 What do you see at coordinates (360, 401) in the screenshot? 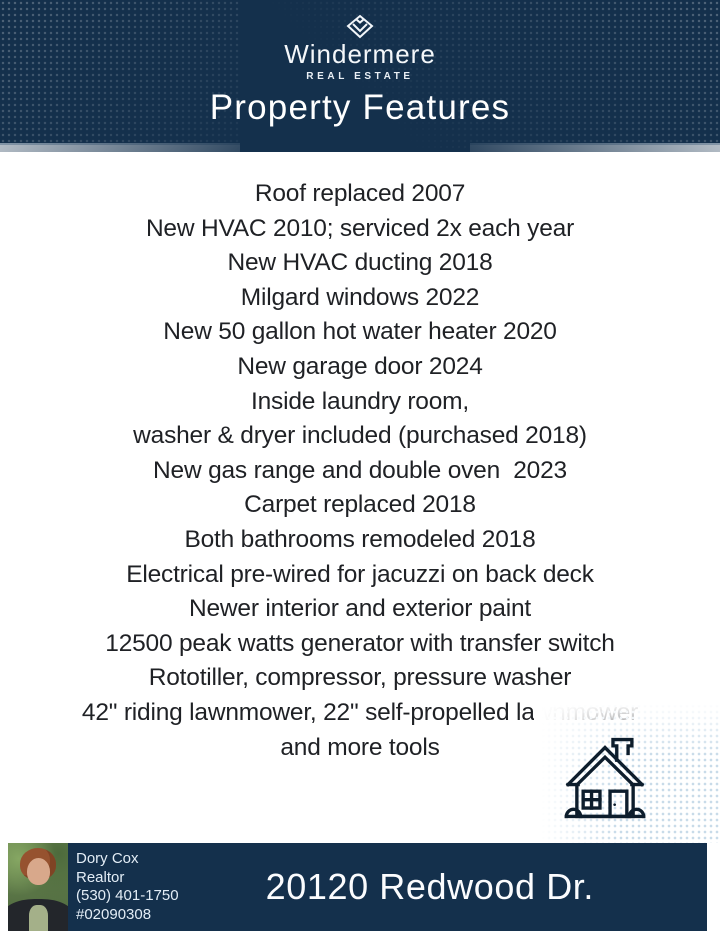
I see `feature-item: Inside laundry room,` at bounding box center [360, 401].